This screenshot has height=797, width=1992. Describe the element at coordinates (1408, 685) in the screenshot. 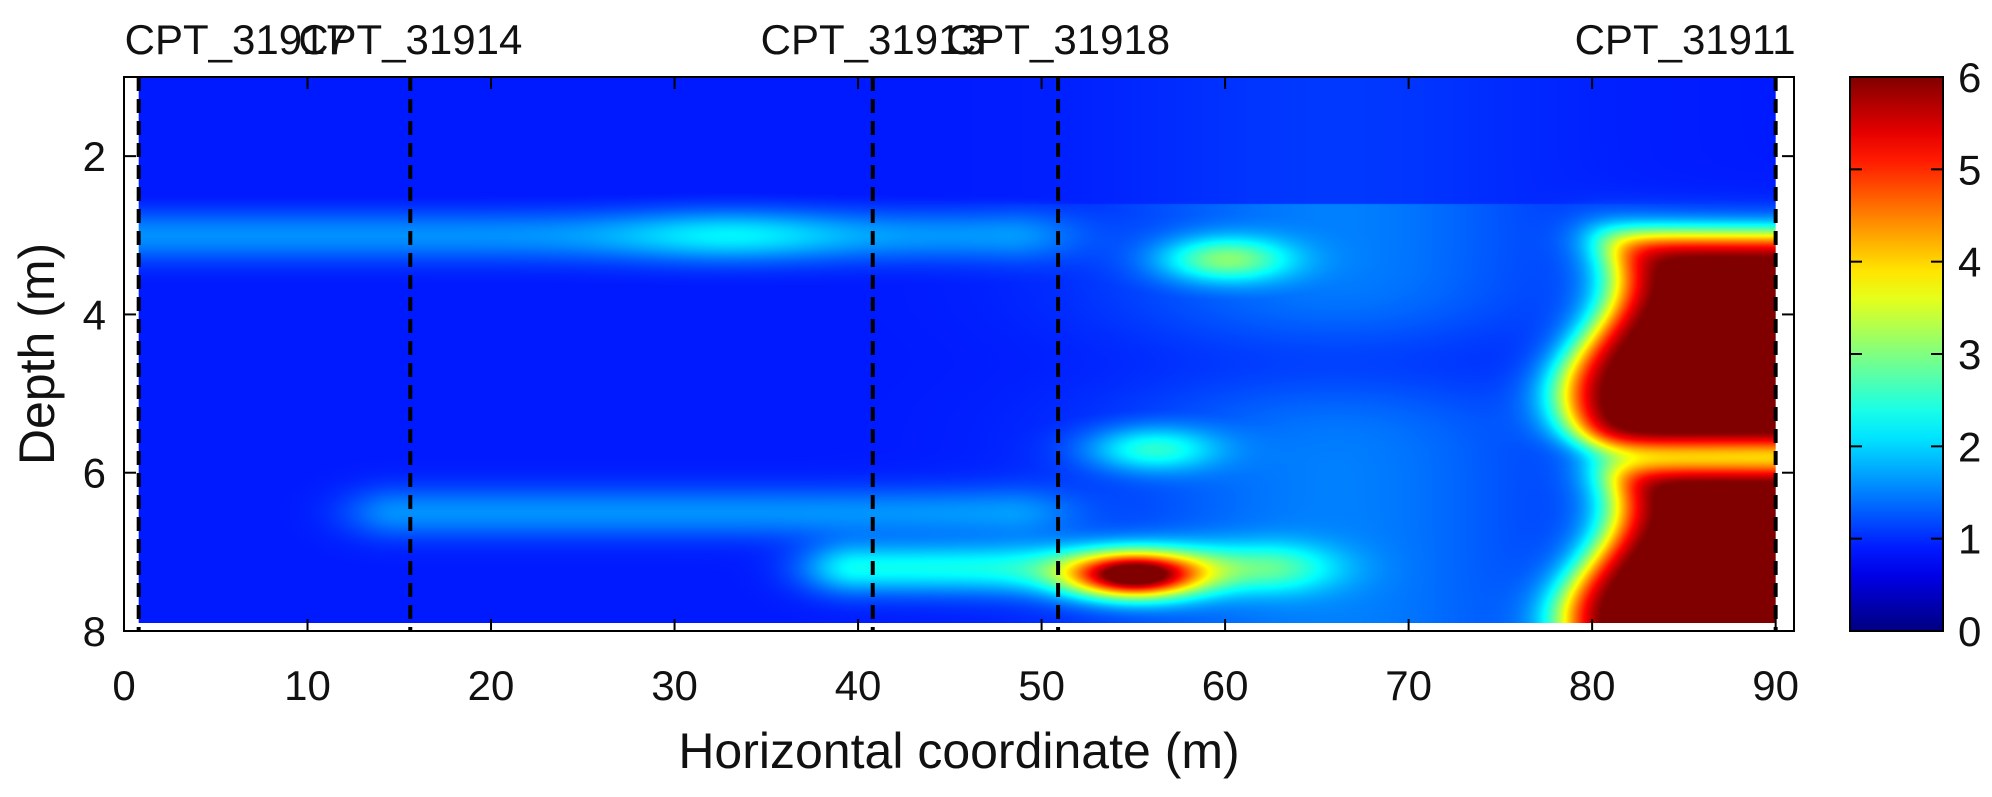

I see `x-tick-label: 70` at that location.